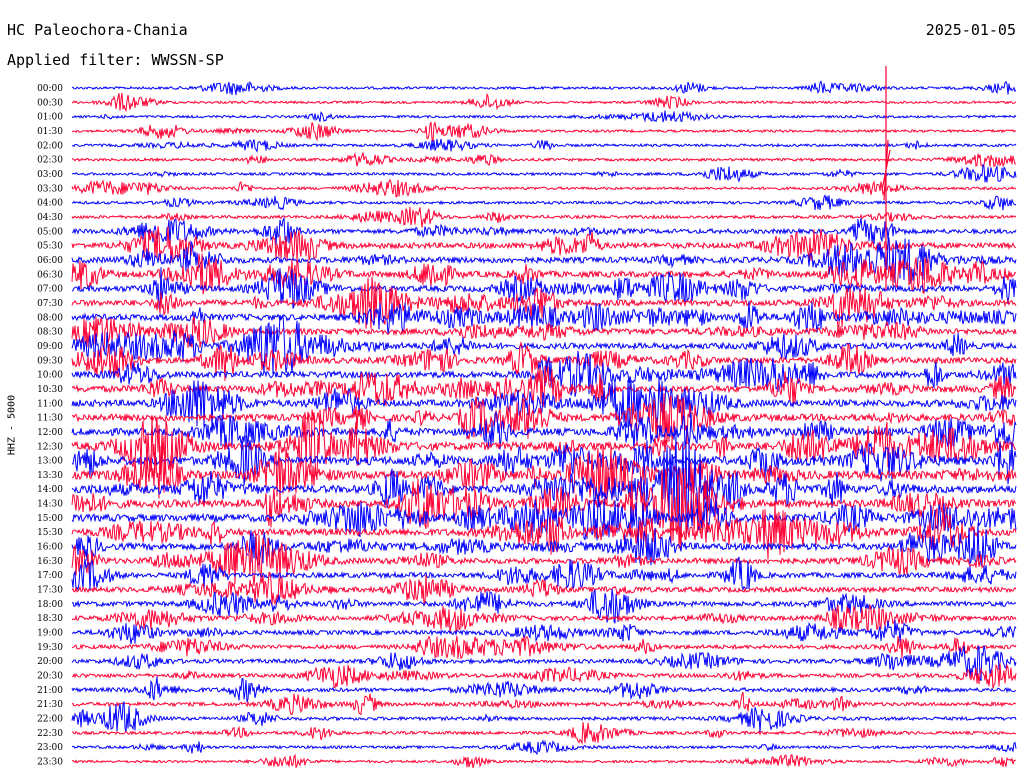  I want to click on row-label-1230: 12:30, so click(50, 447).